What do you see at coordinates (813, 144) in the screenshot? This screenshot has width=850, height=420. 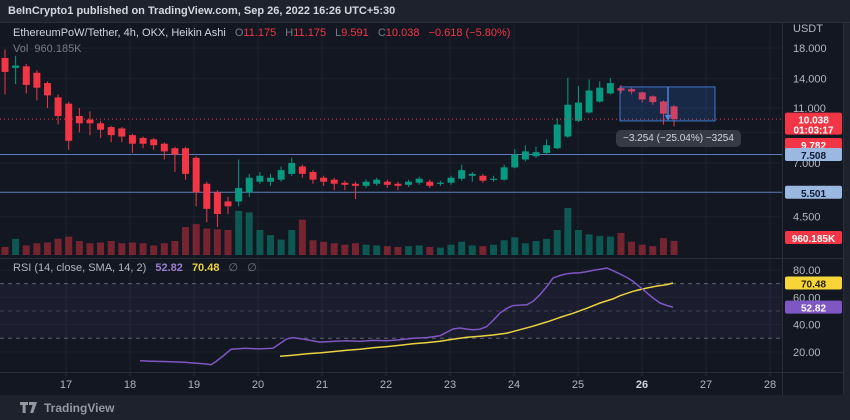 I see `secondary-price-badge` at bounding box center [813, 144].